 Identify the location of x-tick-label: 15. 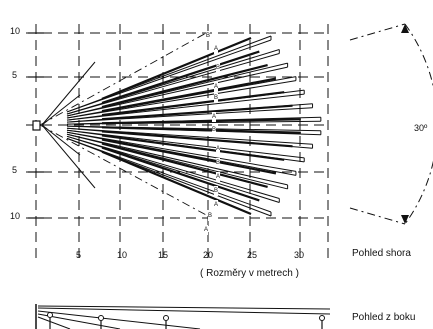
(163, 255).